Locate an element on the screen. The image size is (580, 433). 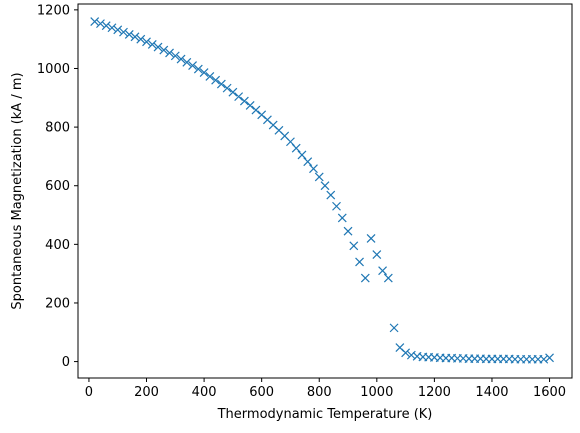
y-tick-label: 800 is located at coordinates (57, 128).